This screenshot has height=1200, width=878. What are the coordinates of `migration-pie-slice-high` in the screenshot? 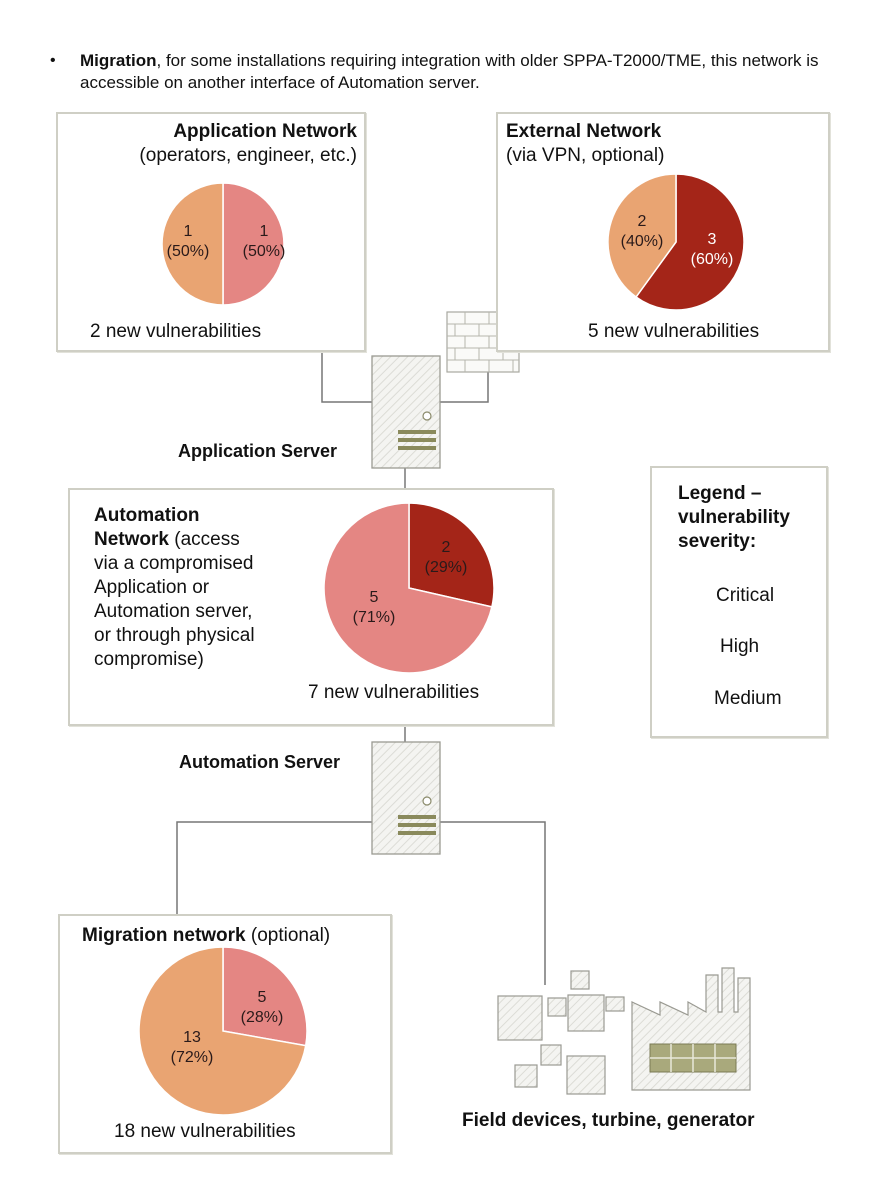 It's located at (265, 996).